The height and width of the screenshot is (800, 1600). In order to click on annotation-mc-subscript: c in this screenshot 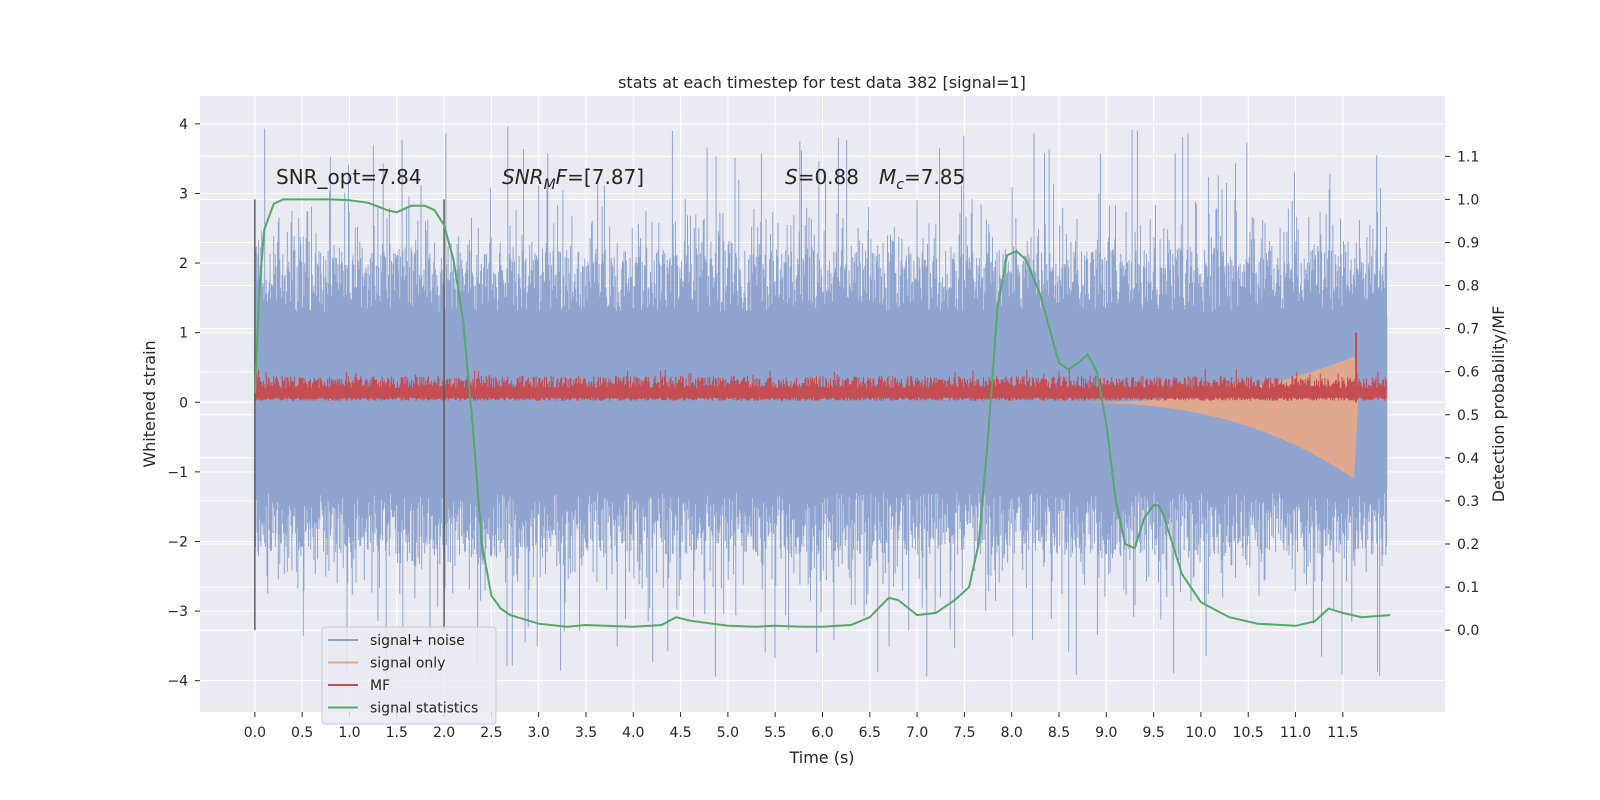, I will do `click(900, 185)`.